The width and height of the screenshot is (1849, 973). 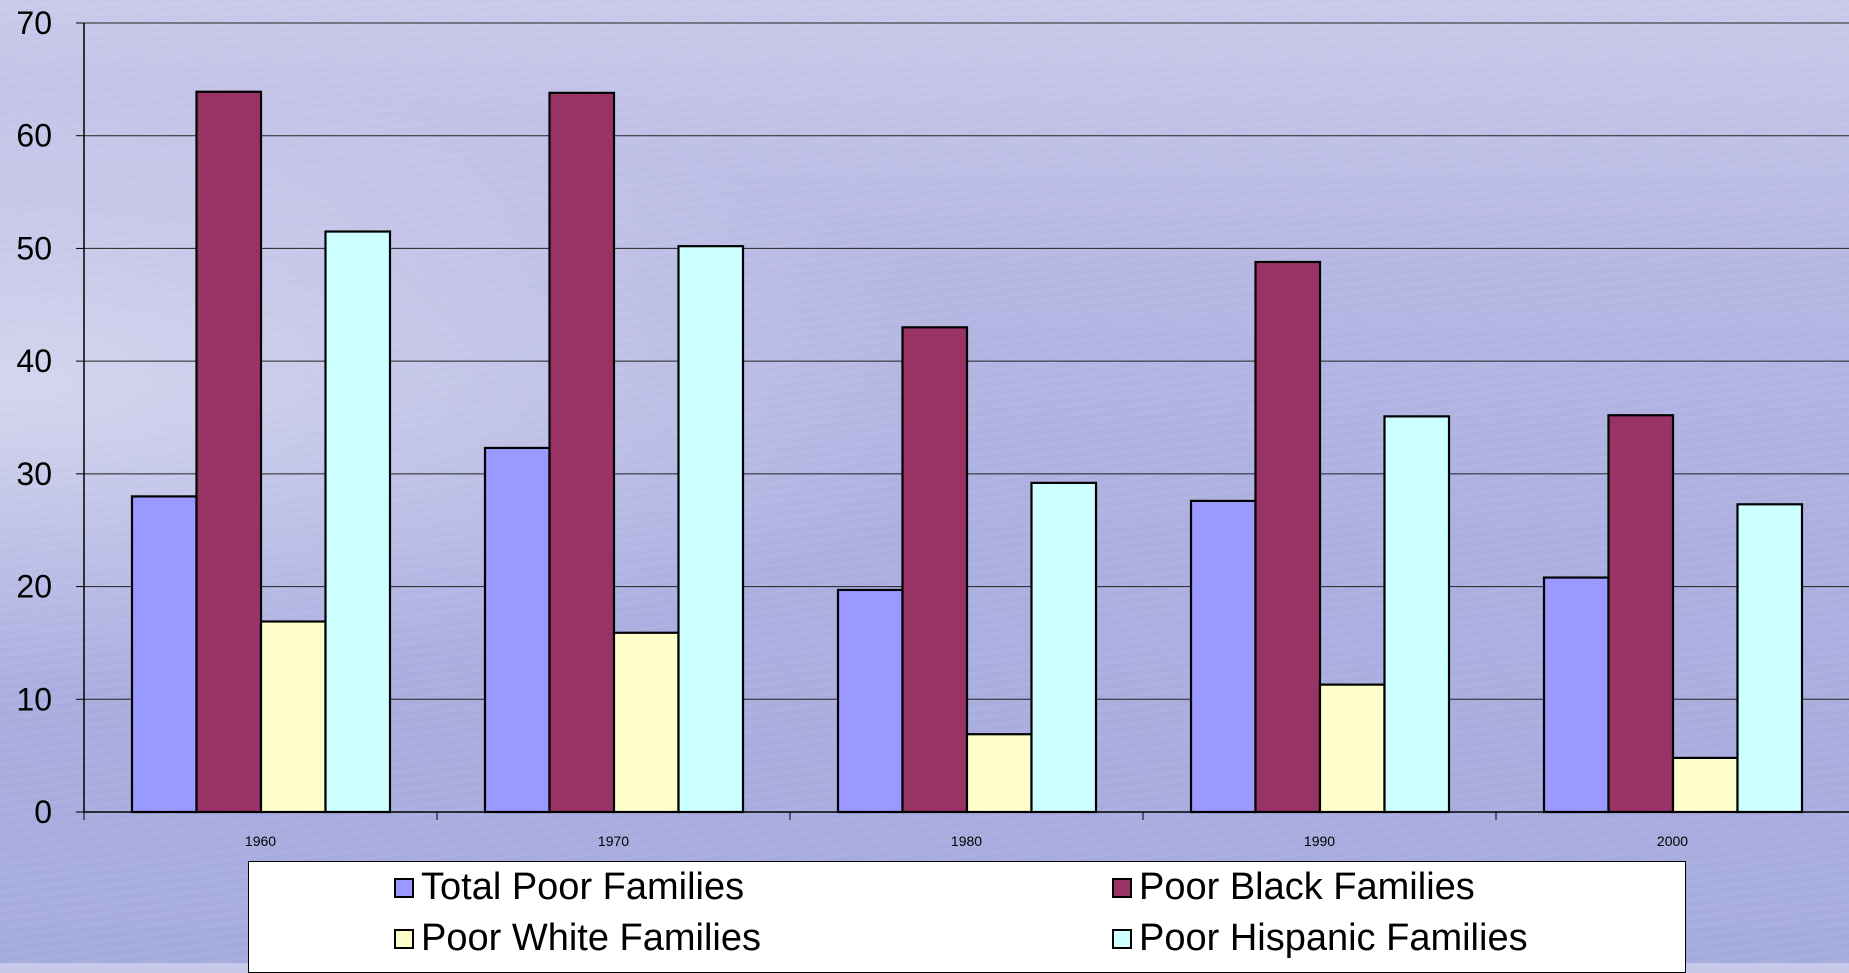 I want to click on y-tick-label: 20, so click(x=34, y=587).